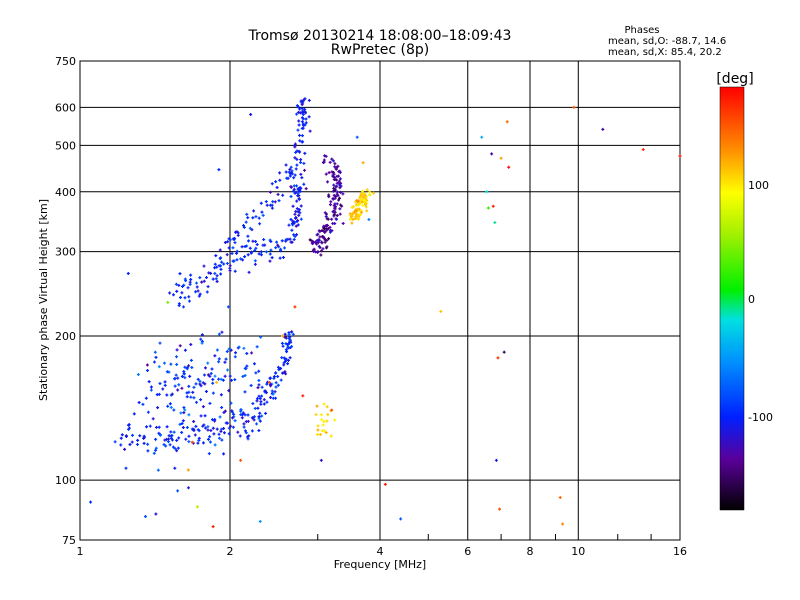 The image size is (800, 600). Describe the element at coordinates (80, 551) in the screenshot. I see `x-tick-label: 1` at that location.